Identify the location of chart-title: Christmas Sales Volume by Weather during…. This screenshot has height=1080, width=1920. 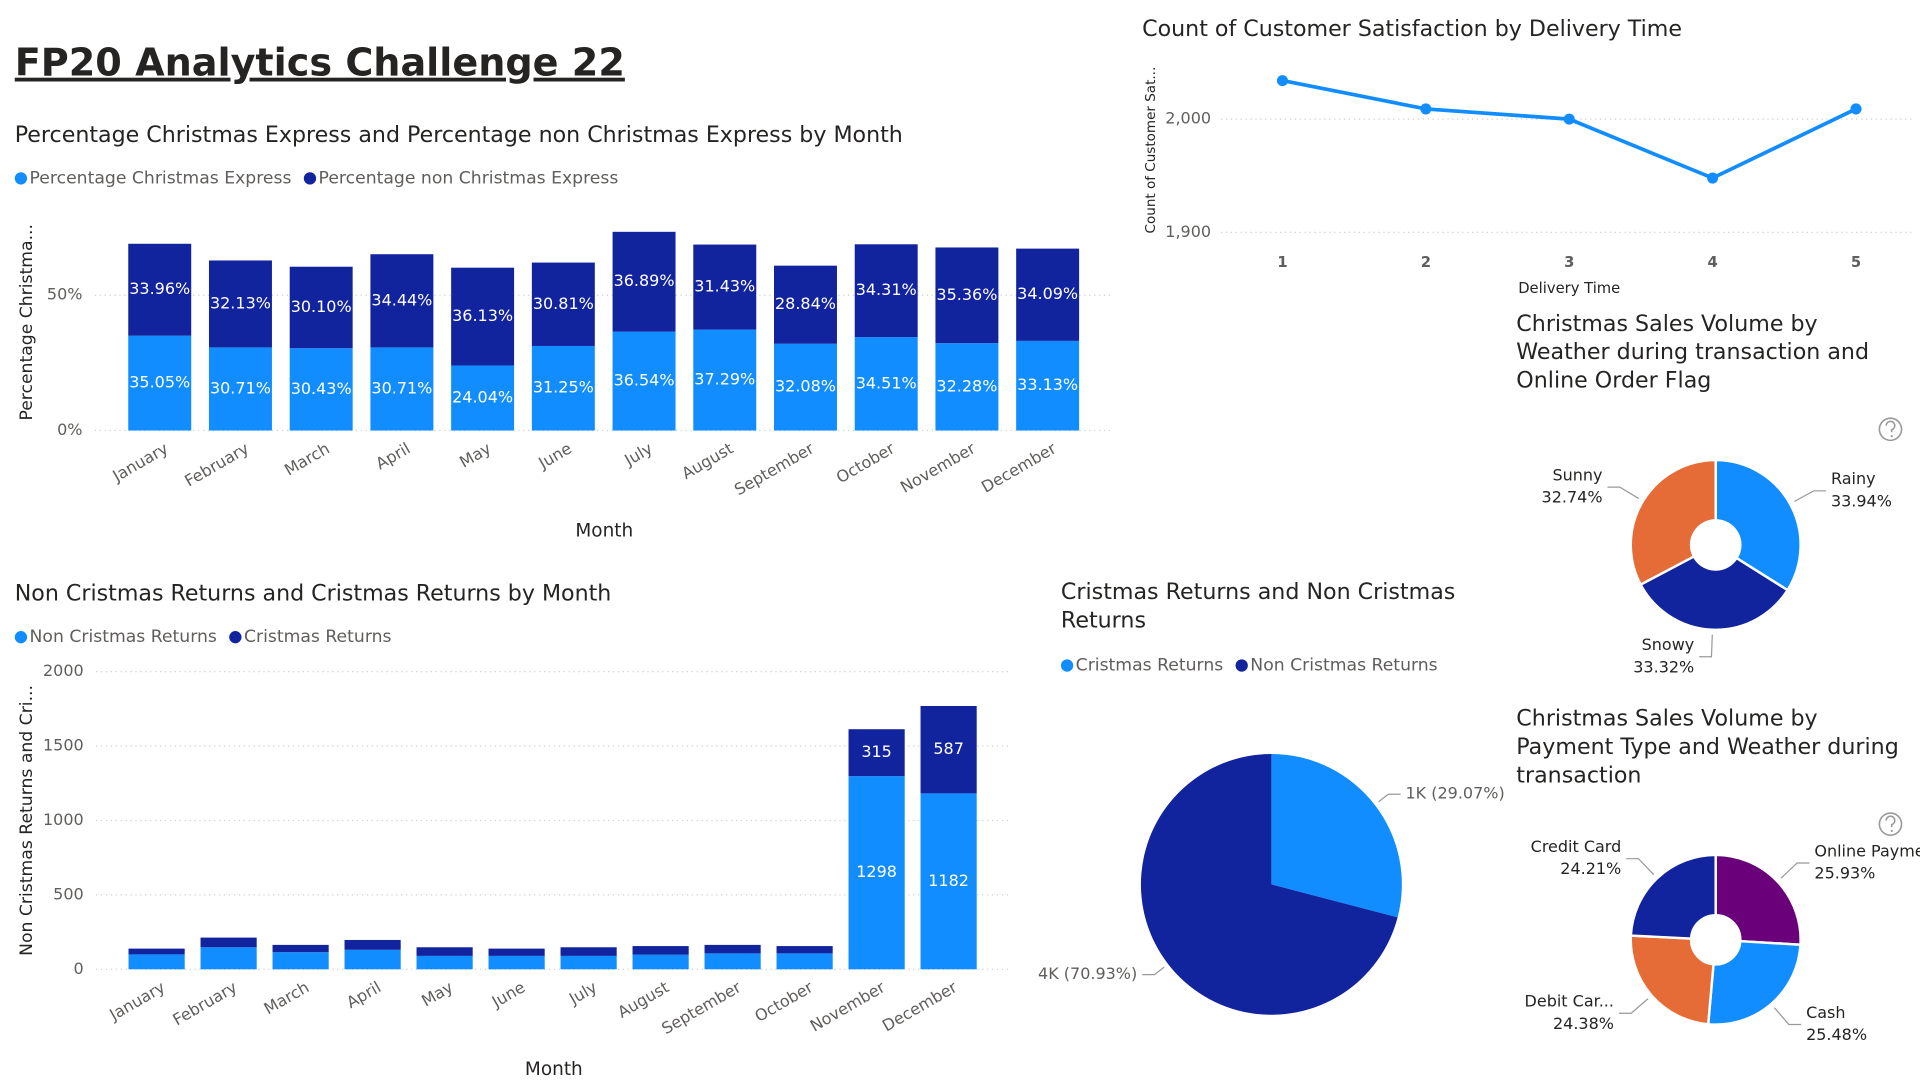
(1693, 352).